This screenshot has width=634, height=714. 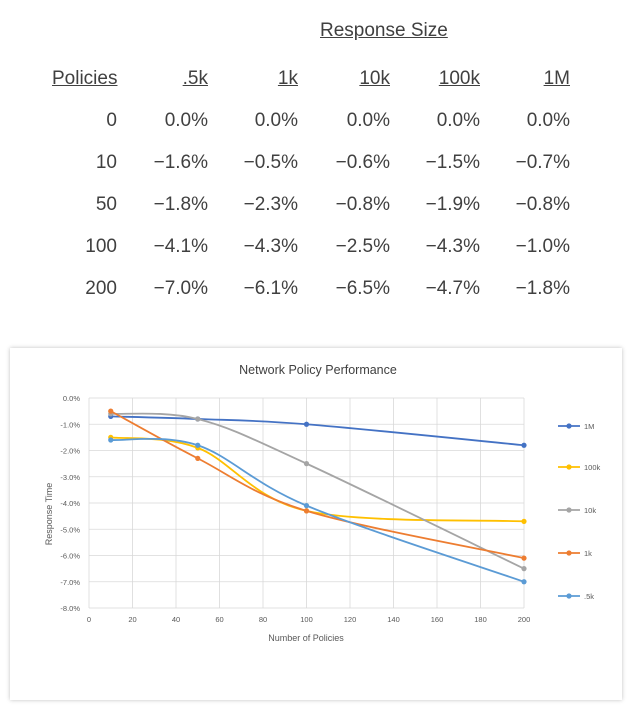 I want to click on table-row: 0 0.0% 0.0% 0.0% 0.0% 0.0%, so click(x=320, y=127).